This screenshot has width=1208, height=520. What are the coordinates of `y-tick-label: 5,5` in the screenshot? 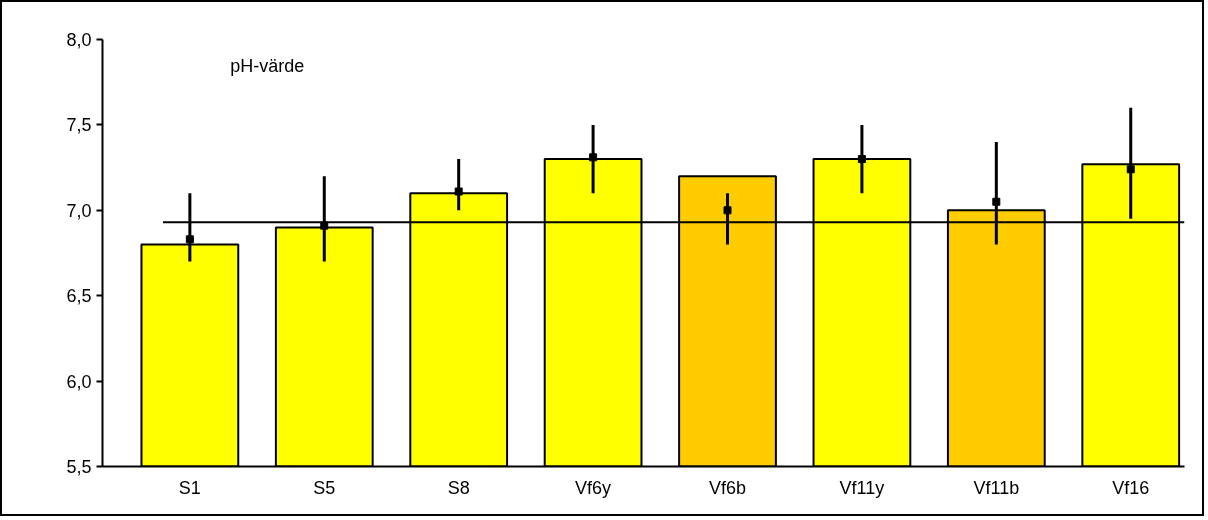 It's located at (79, 467).